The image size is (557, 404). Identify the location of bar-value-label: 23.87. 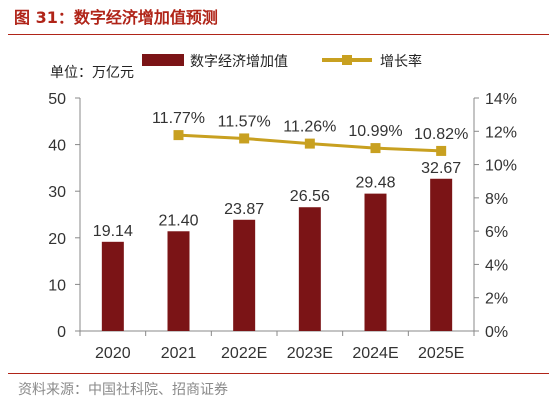
(244, 209).